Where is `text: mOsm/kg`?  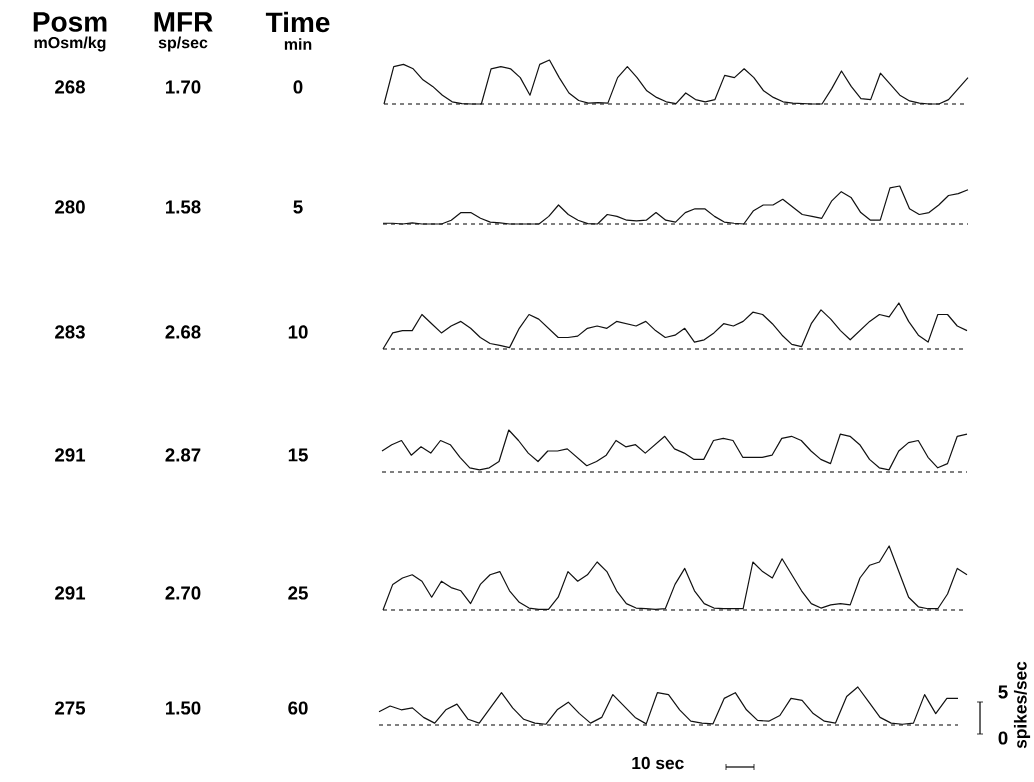 text: mOsm/kg is located at coordinates (70, 44).